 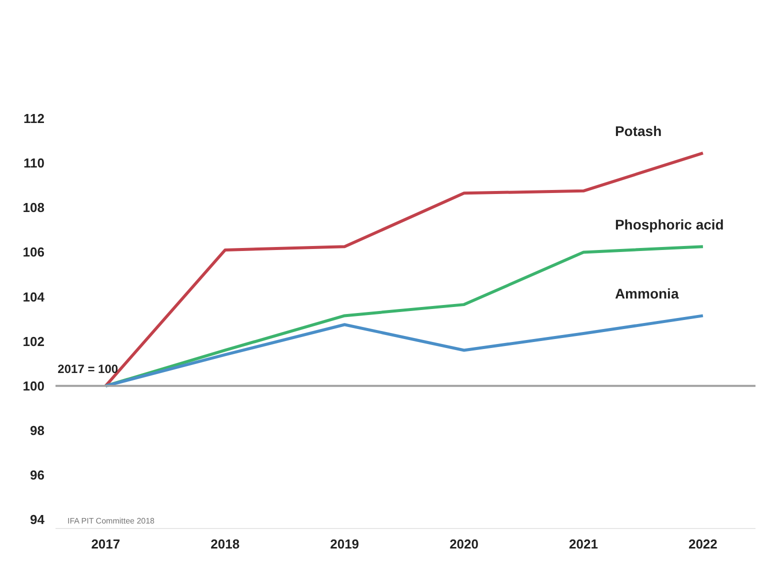 I want to click on y-tick-label: 110, so click(x=34, y=163).